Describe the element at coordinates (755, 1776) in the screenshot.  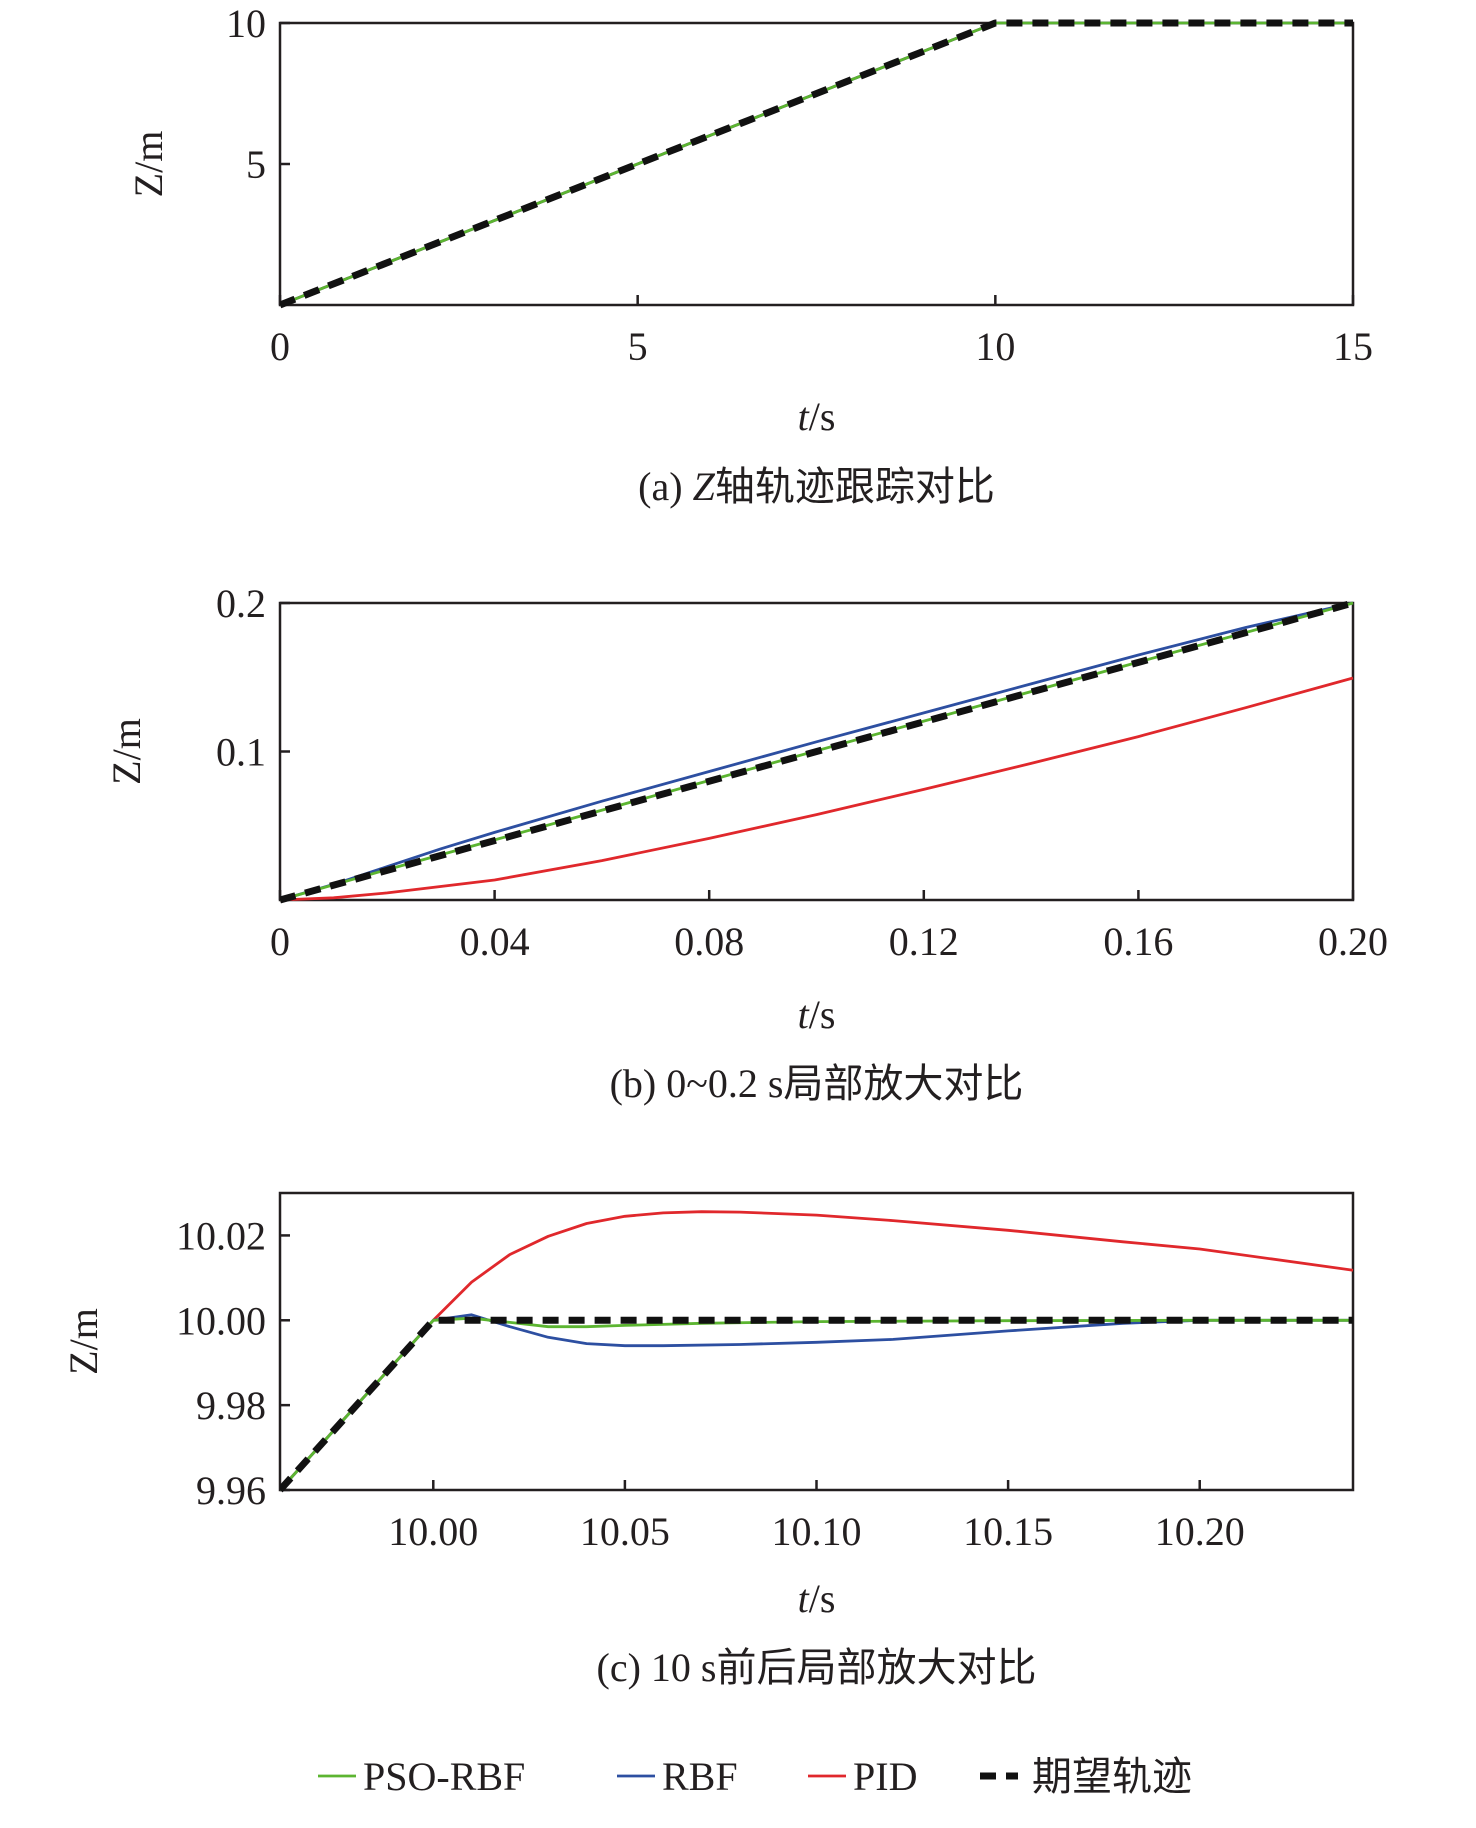
I see `legend: PSO-RBF RBF PID 期望轨迹` at that location.